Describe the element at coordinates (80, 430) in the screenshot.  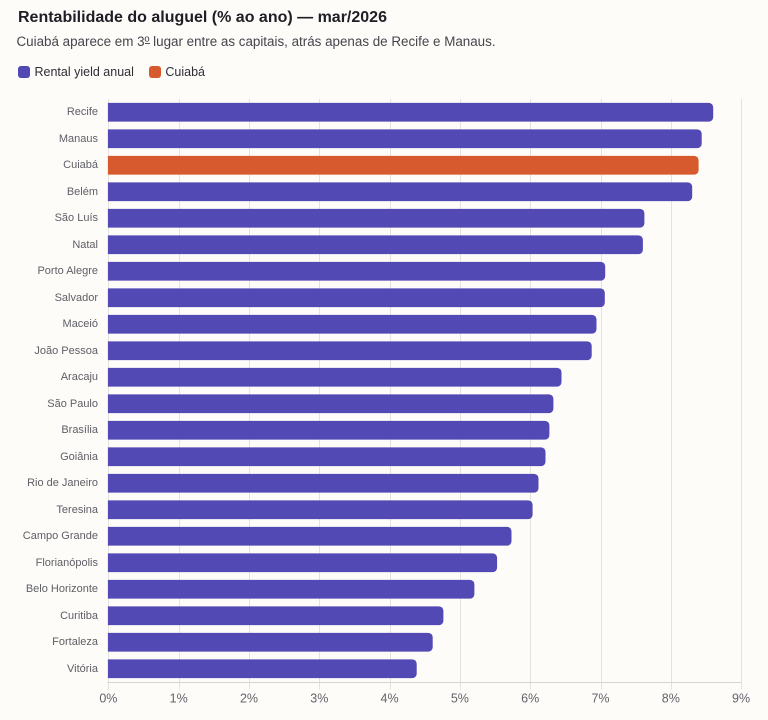
I see `svg-text: Brasília` at that location.